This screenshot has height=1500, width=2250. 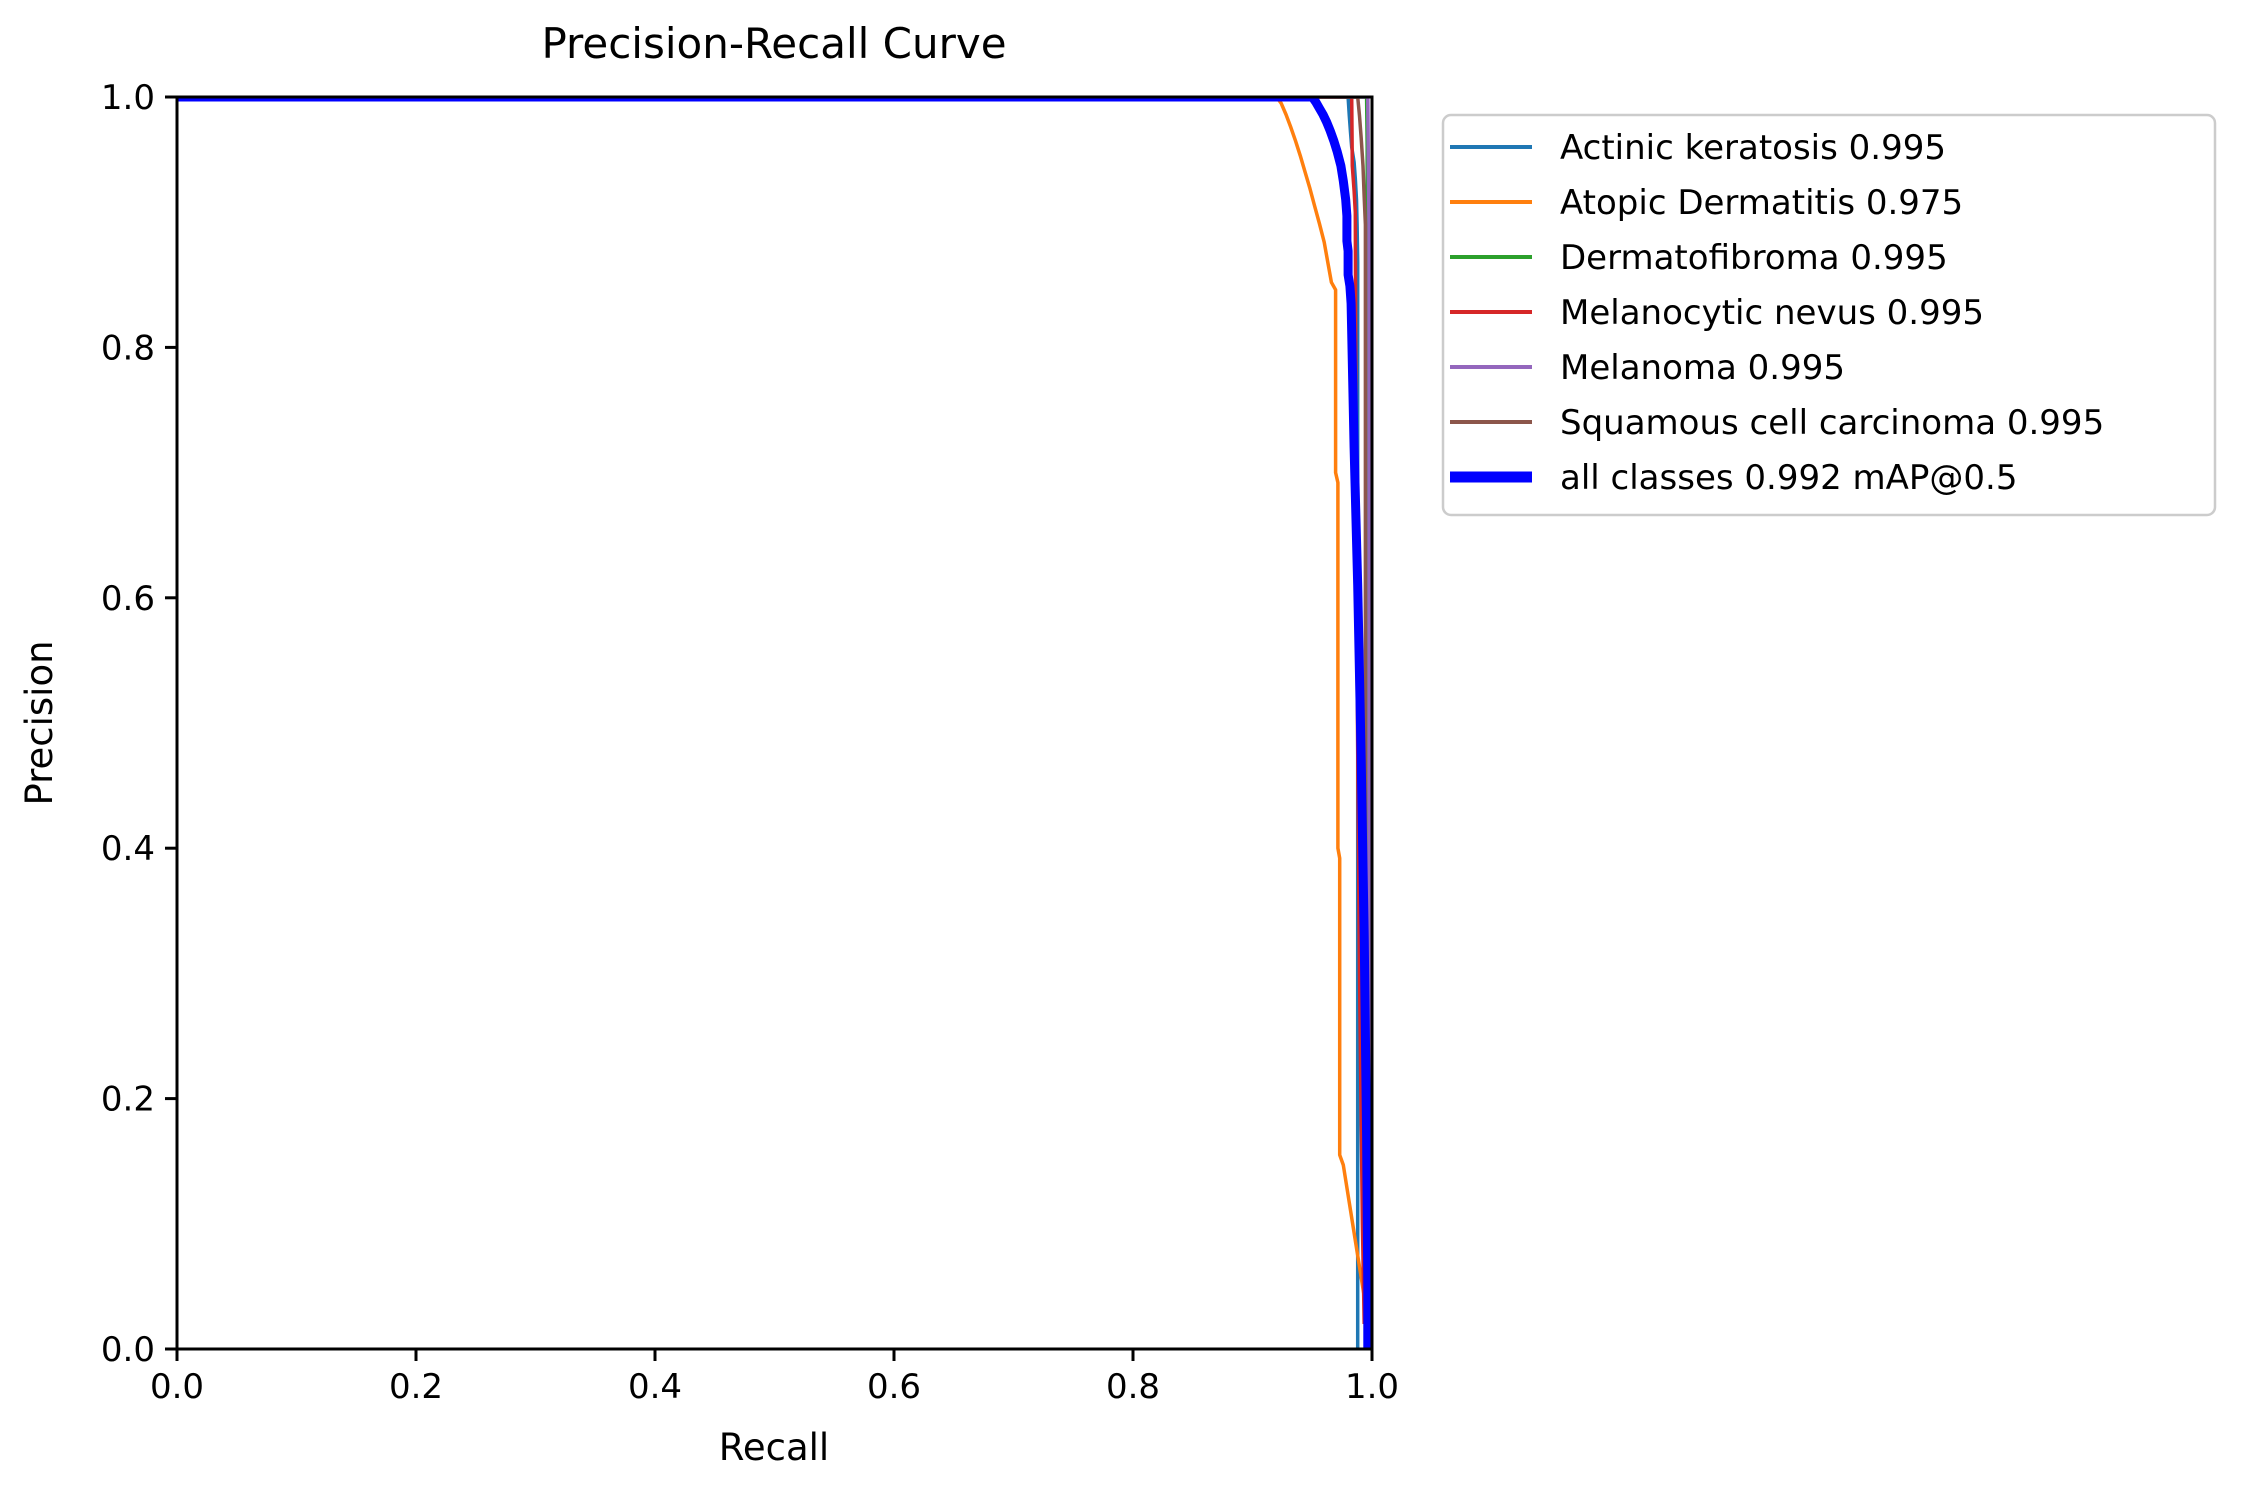 What do you see at coordinates (177, 1387) in the screenshot?
I see `x-tick-label: 0.0` at bounding box center [177, 1387].